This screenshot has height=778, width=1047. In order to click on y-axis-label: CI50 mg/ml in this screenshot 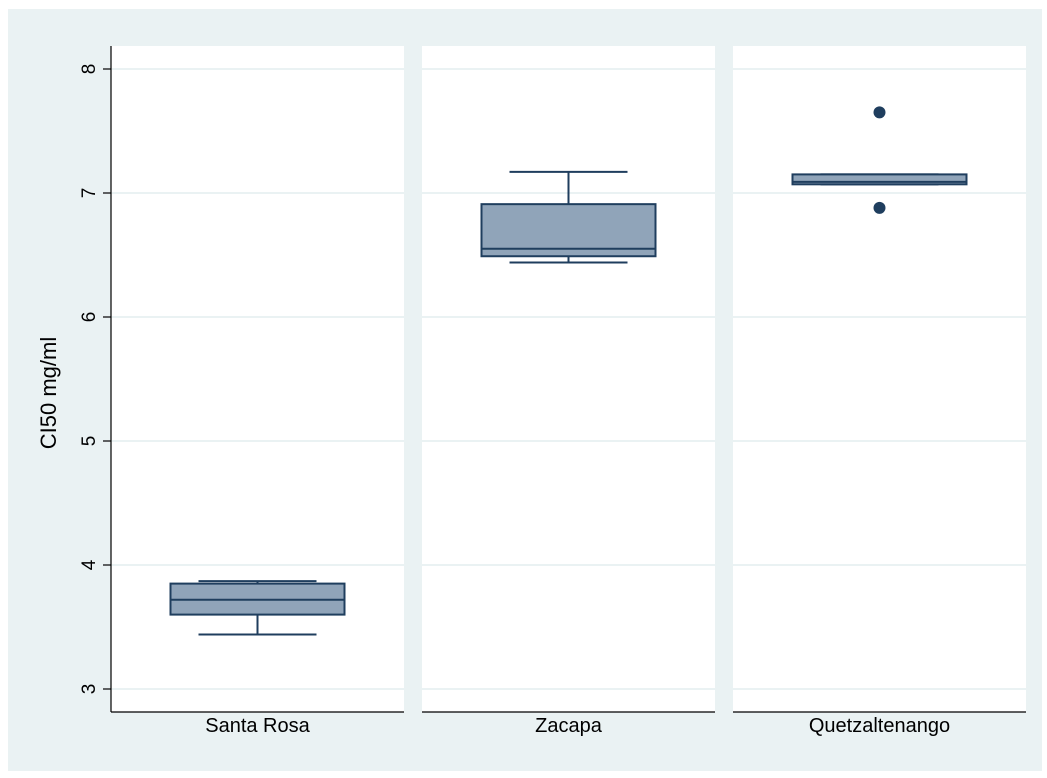, I will do `click(48, 393)`.